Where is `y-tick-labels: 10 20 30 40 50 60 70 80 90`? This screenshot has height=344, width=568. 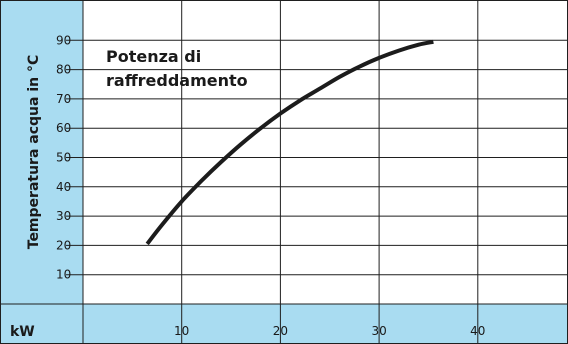
y-tick-labels: 10 20 30 40 50 60 70 80 90 is located at coordinates (63, 157).